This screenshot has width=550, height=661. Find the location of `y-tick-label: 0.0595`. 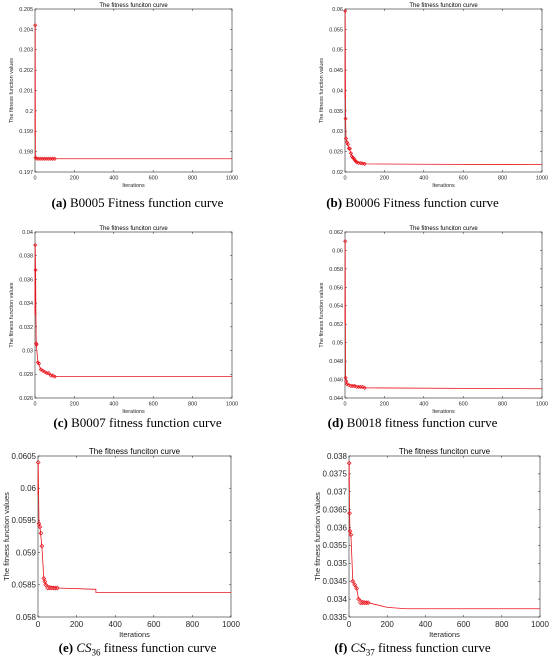

y-tick-label: 0.0595 is located at coordinates (24, 520).